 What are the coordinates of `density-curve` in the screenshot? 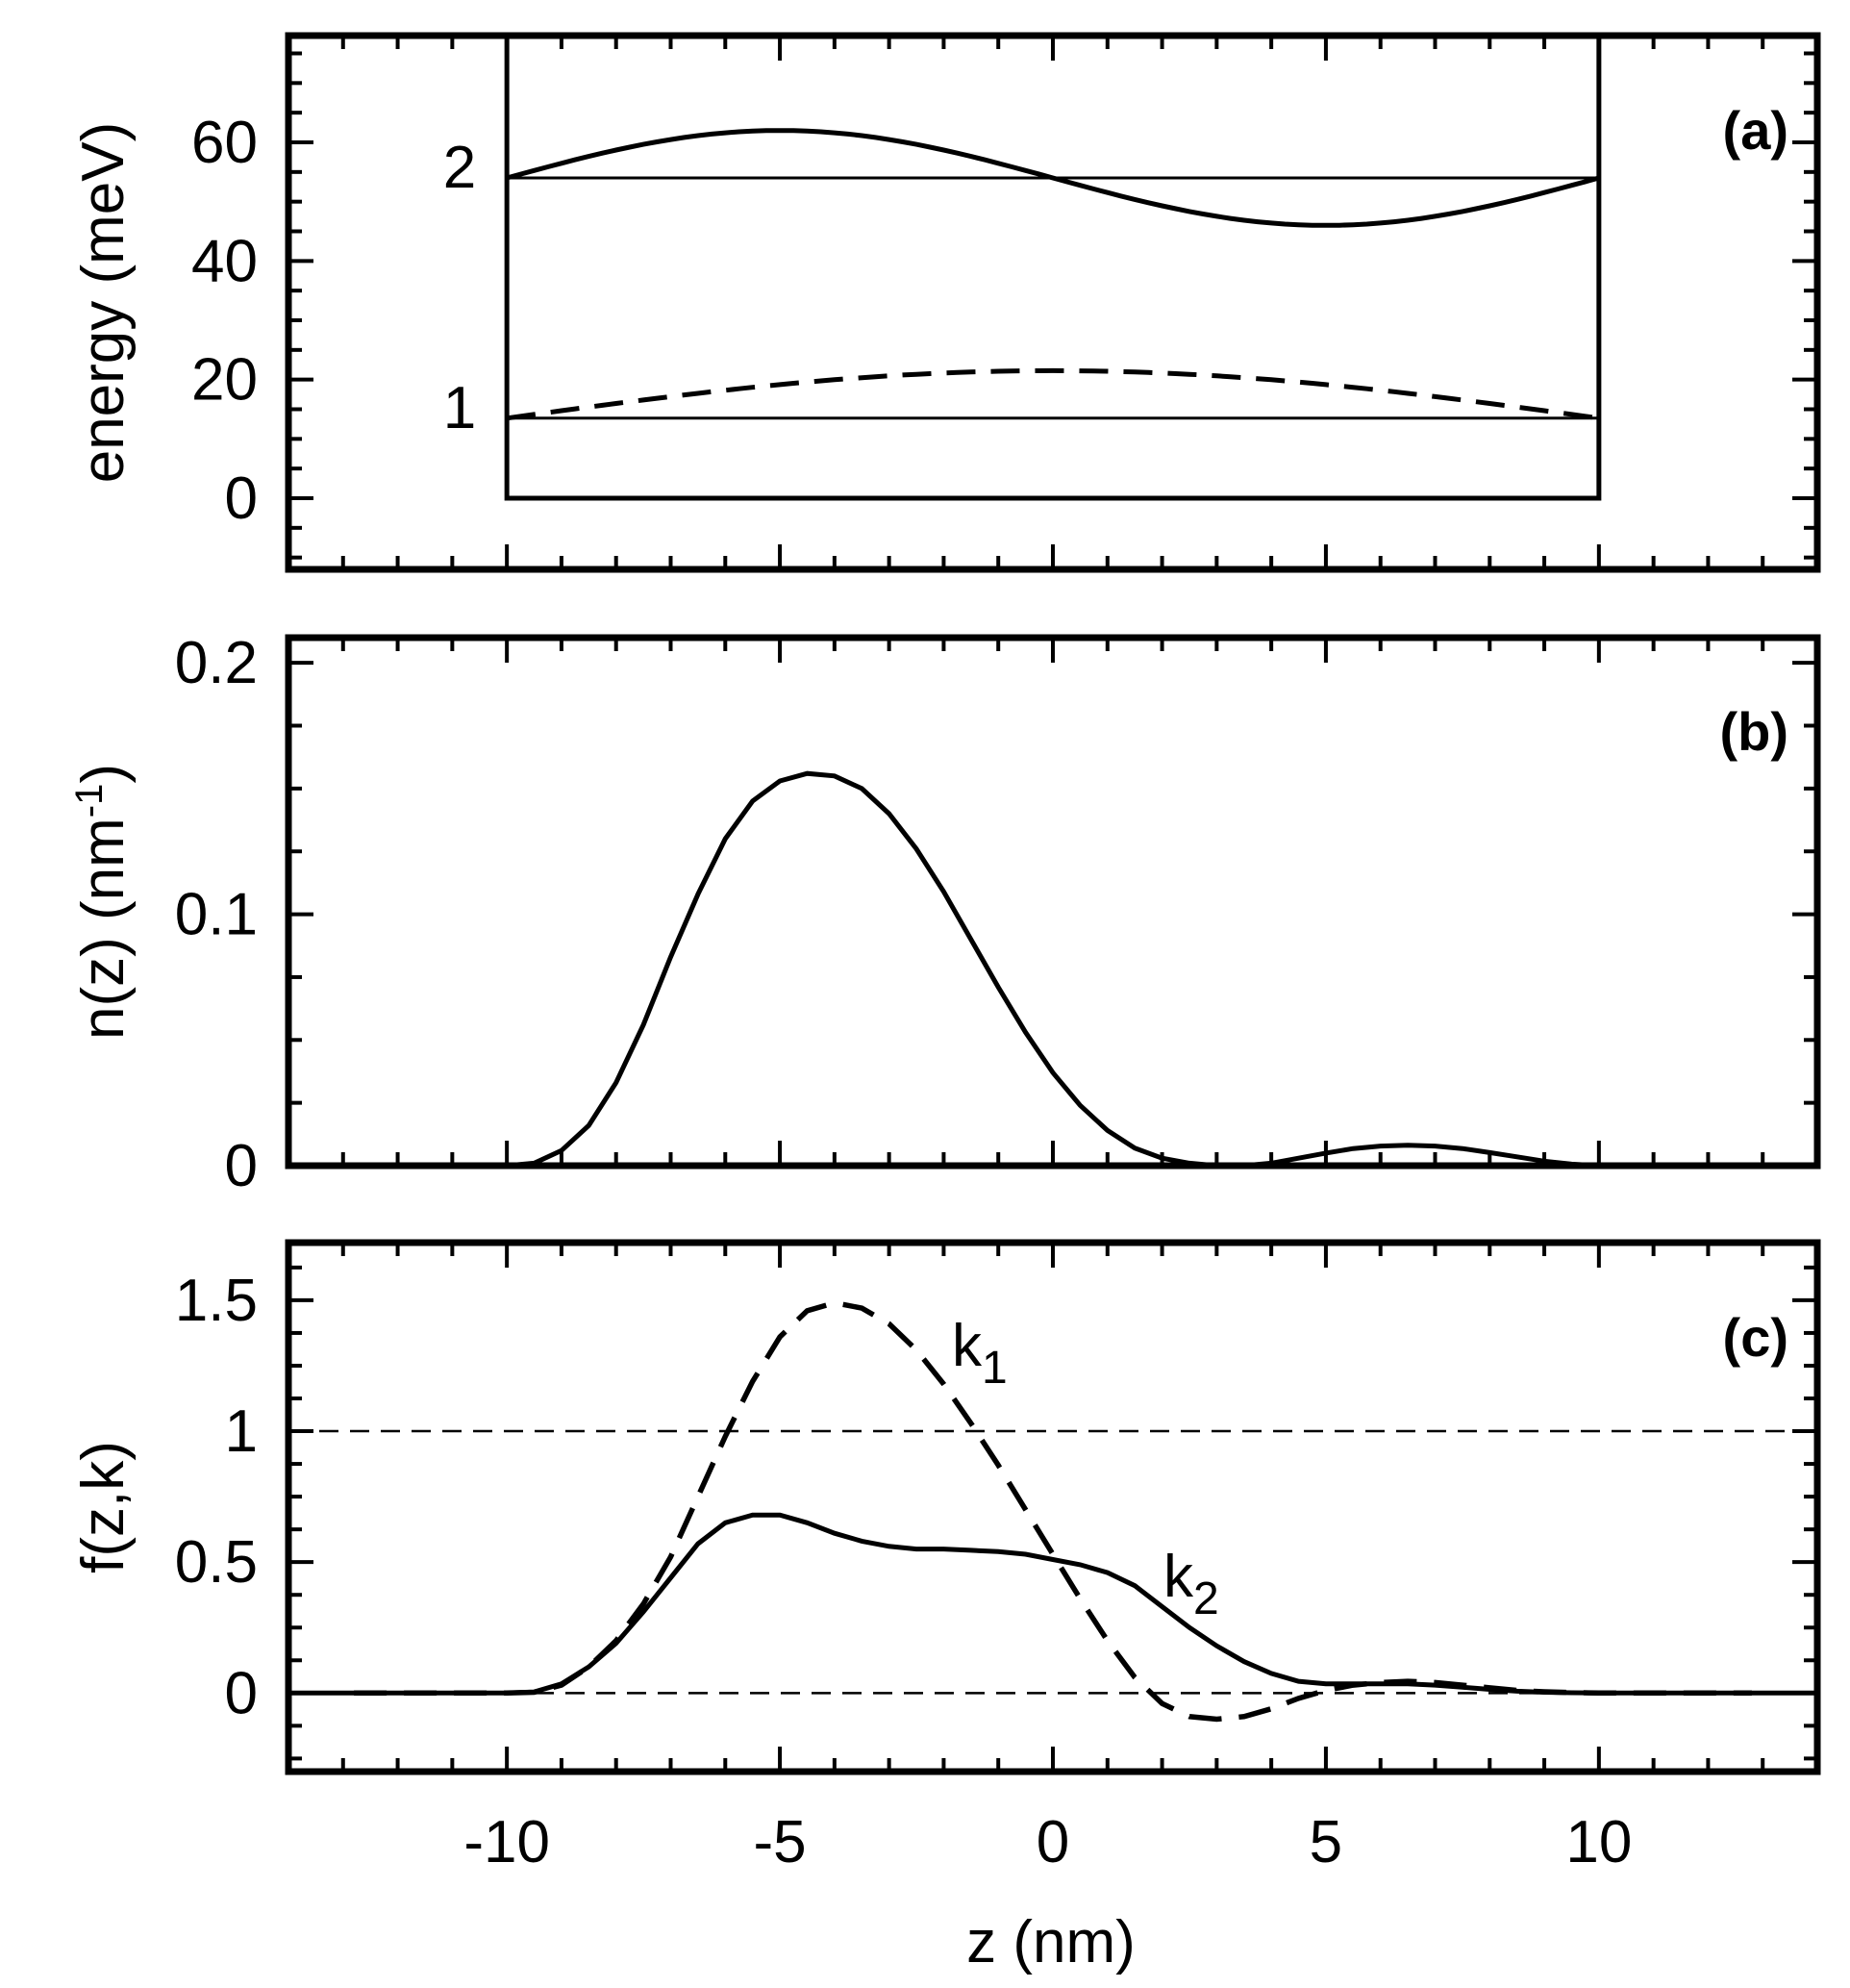 It's located at (1053, 969).